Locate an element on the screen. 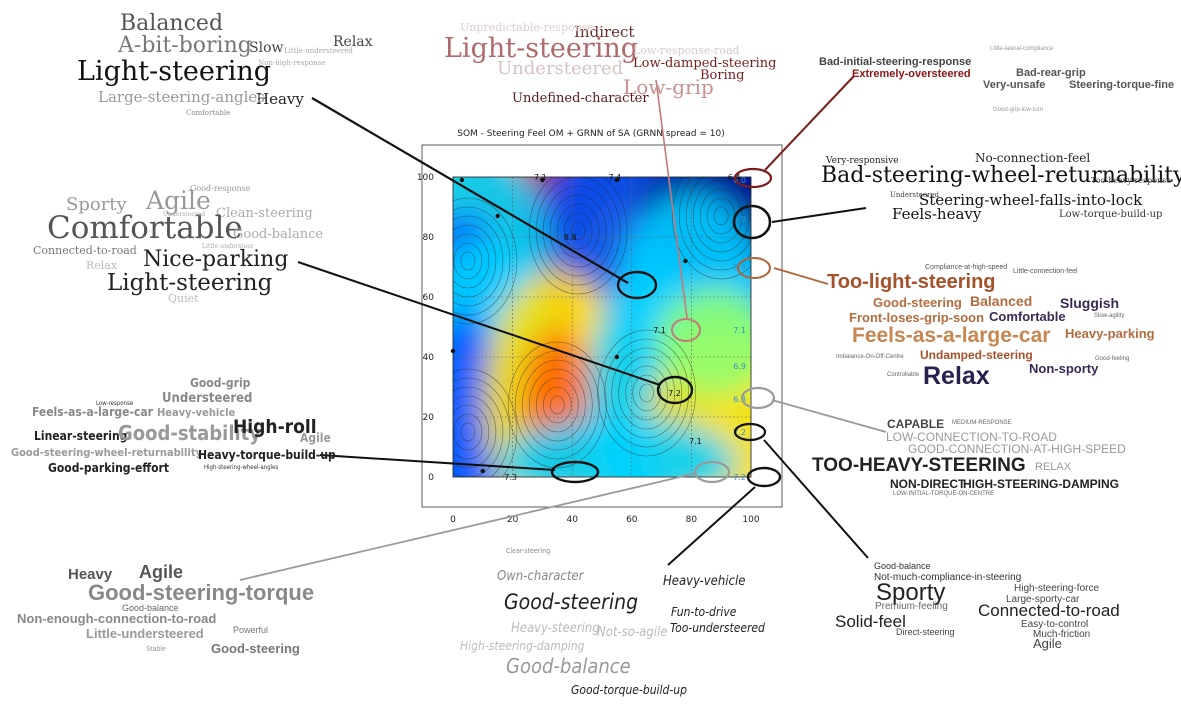 This screenshot has width=1181, height=708. x-tick-label: 80 is located at coordinates (692, 520).